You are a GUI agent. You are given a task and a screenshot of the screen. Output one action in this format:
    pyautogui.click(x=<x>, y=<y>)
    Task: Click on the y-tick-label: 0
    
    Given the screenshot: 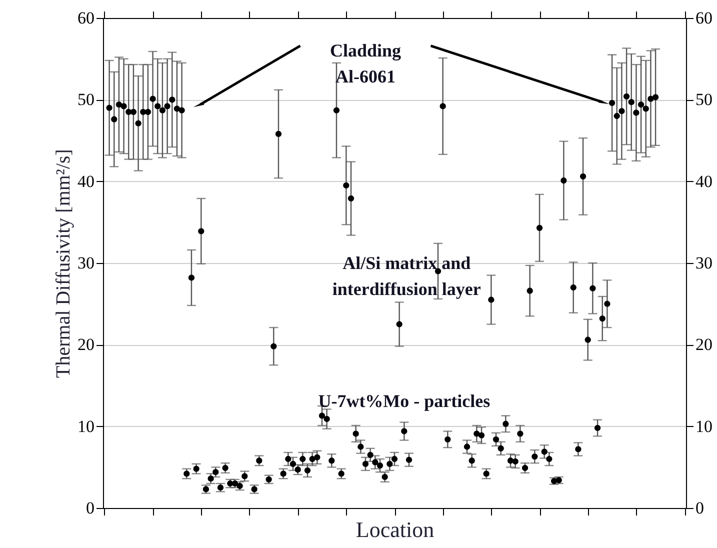 What is the action you would take?
    pyautogui.click(x=90, y=508)
    